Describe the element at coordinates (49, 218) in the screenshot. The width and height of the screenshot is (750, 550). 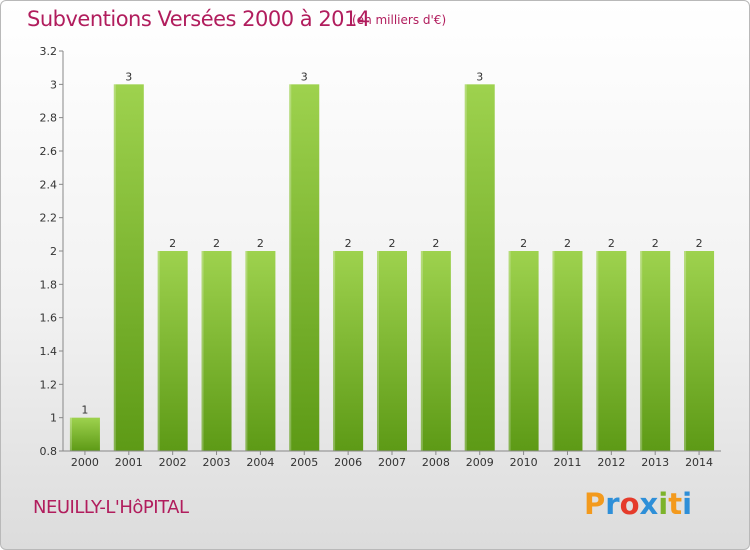
I see `y-tick-label: 2.2` at that location.